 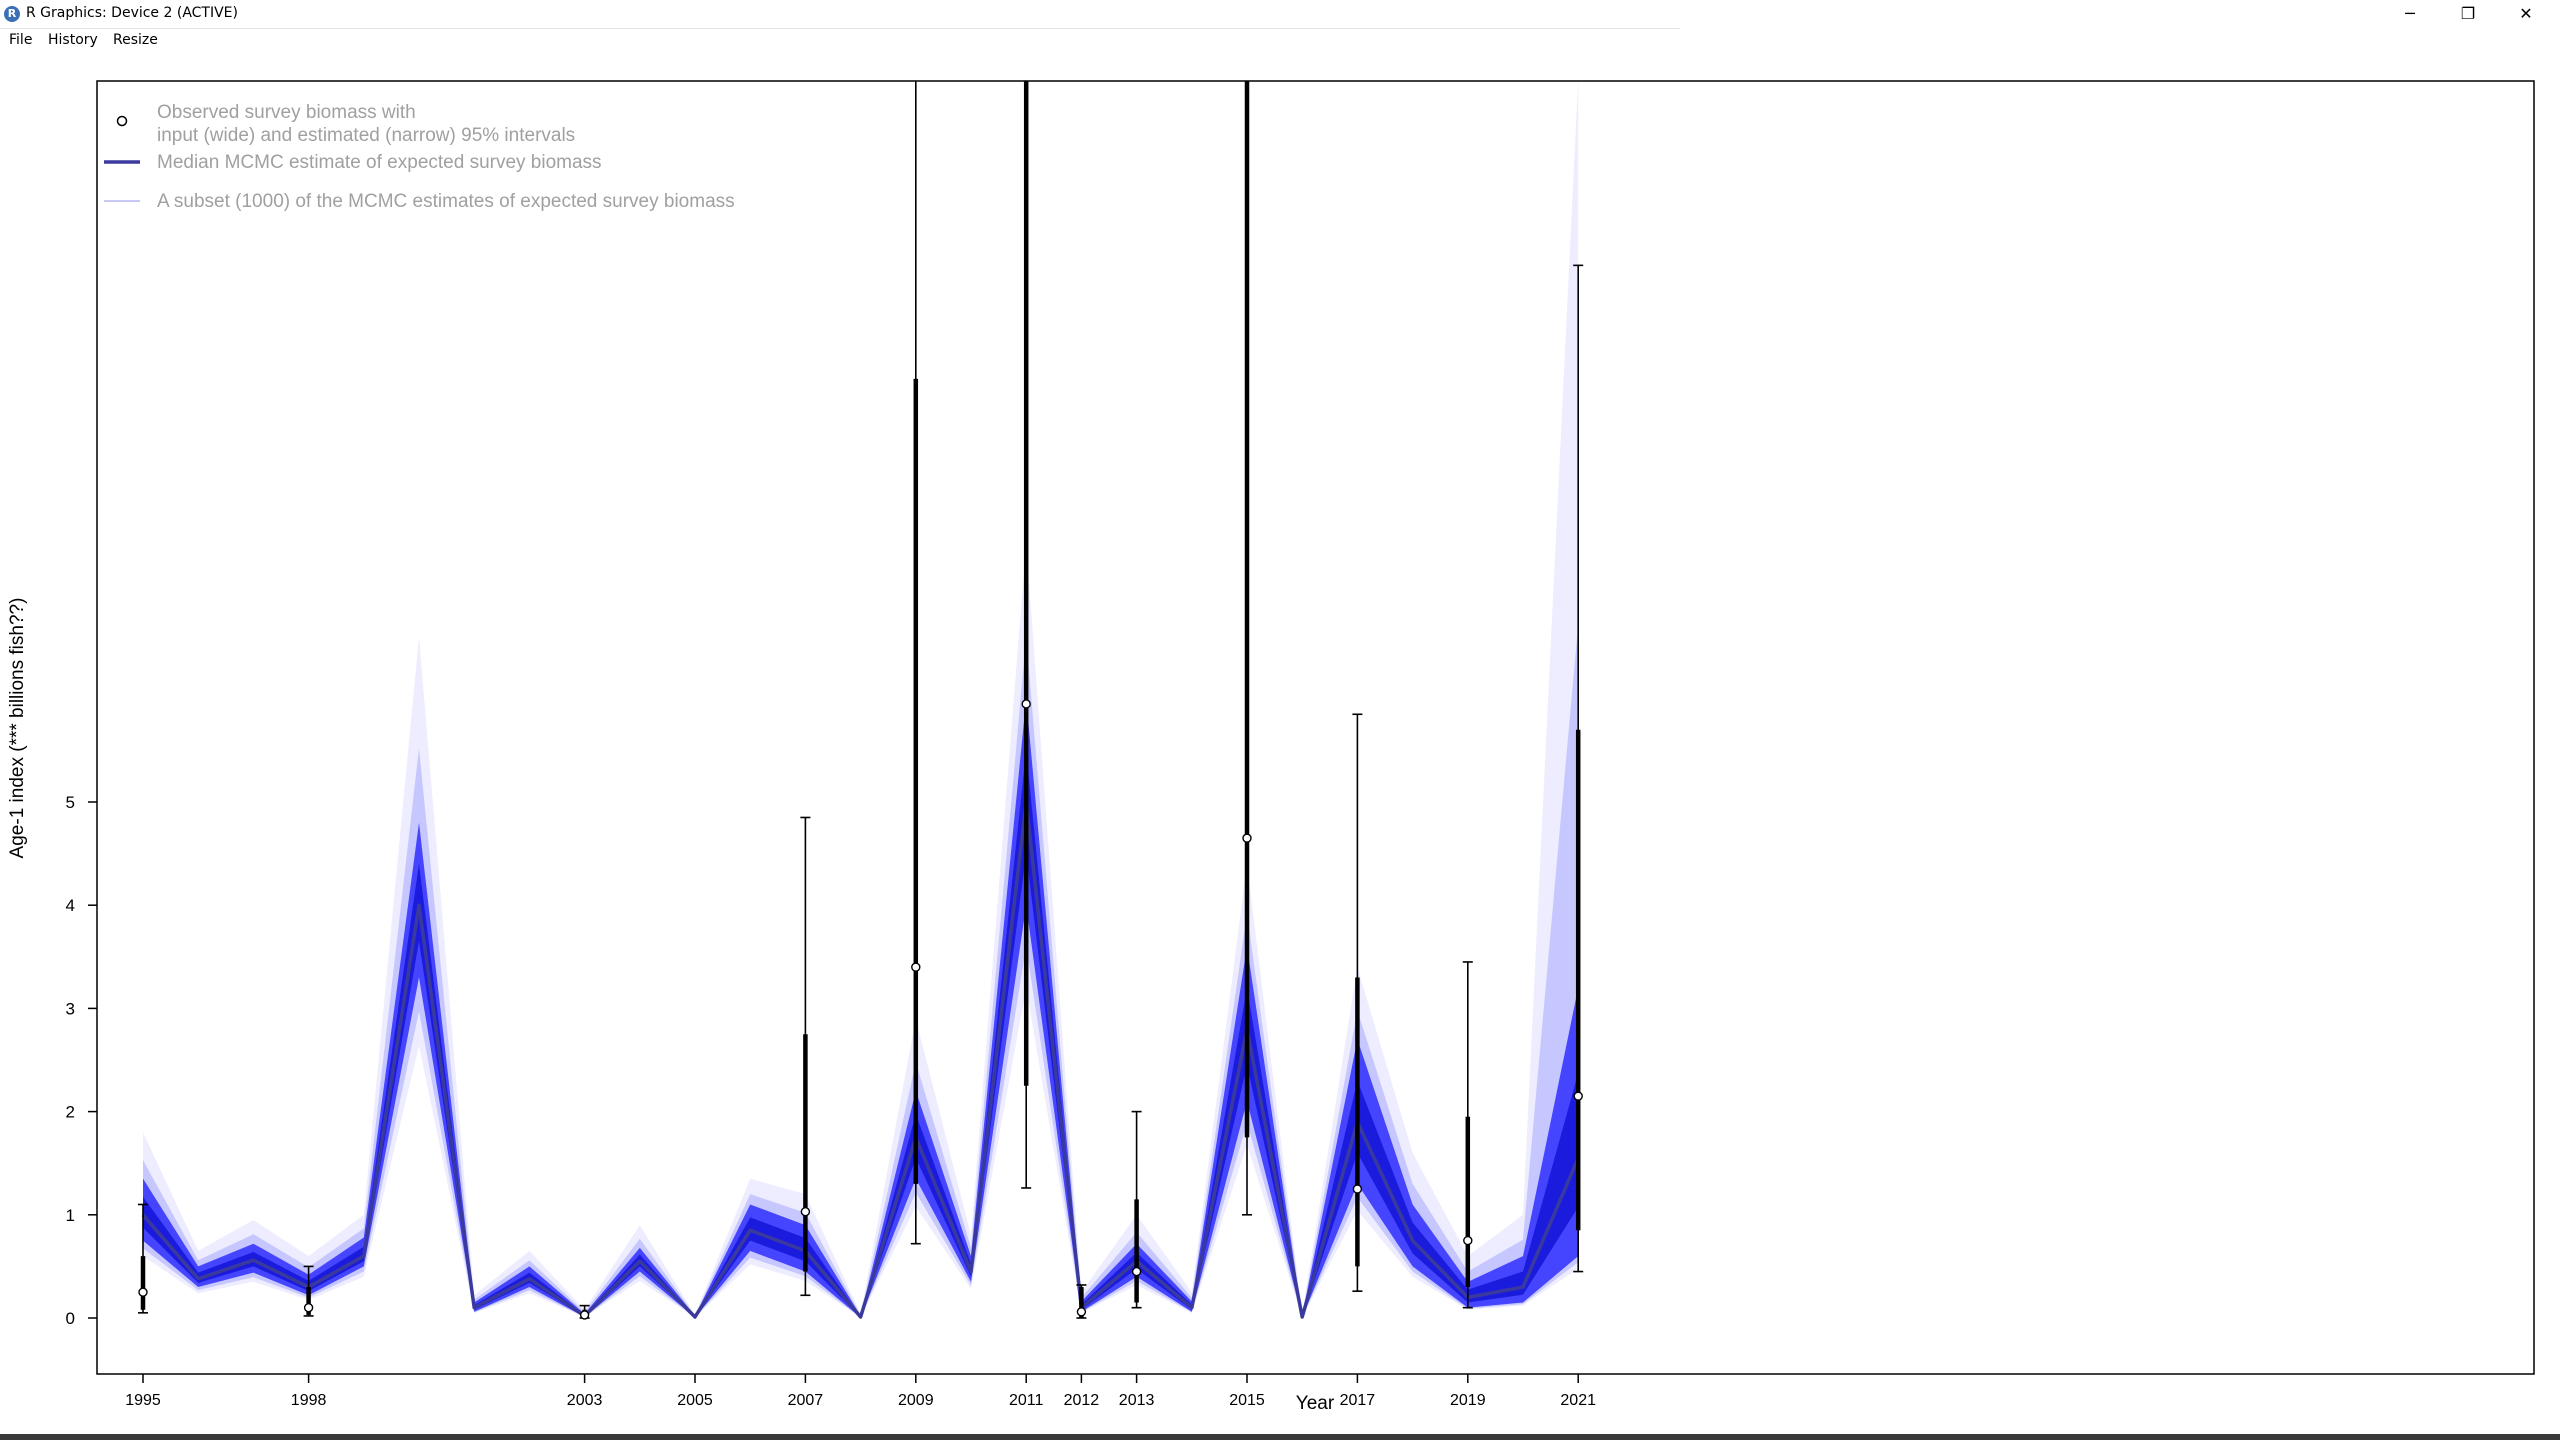 I want to click on y-tick-label: 2, so click(x=70, y=1112).